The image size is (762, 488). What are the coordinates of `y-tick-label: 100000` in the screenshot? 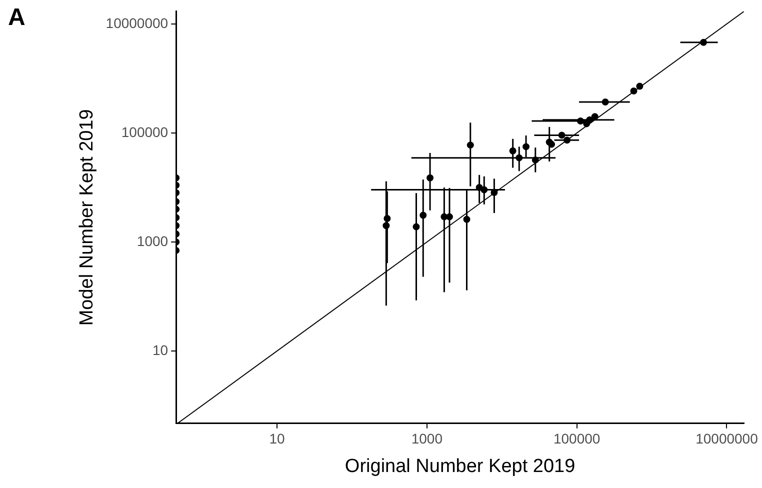 It's located at (144, 132).